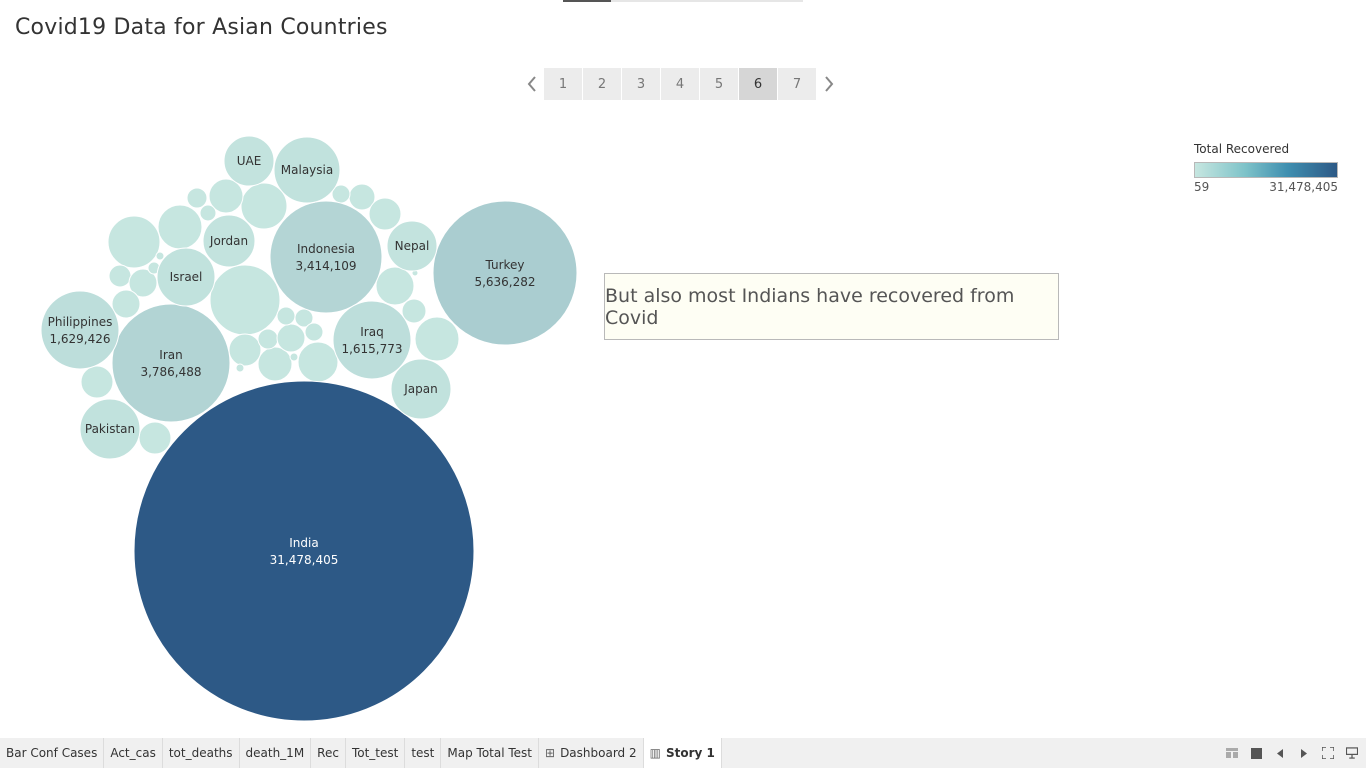 Image resolution: width=1366 pixels, height=768 pixels. I want to click on bubble-label: Jordan, so click(228, 241).